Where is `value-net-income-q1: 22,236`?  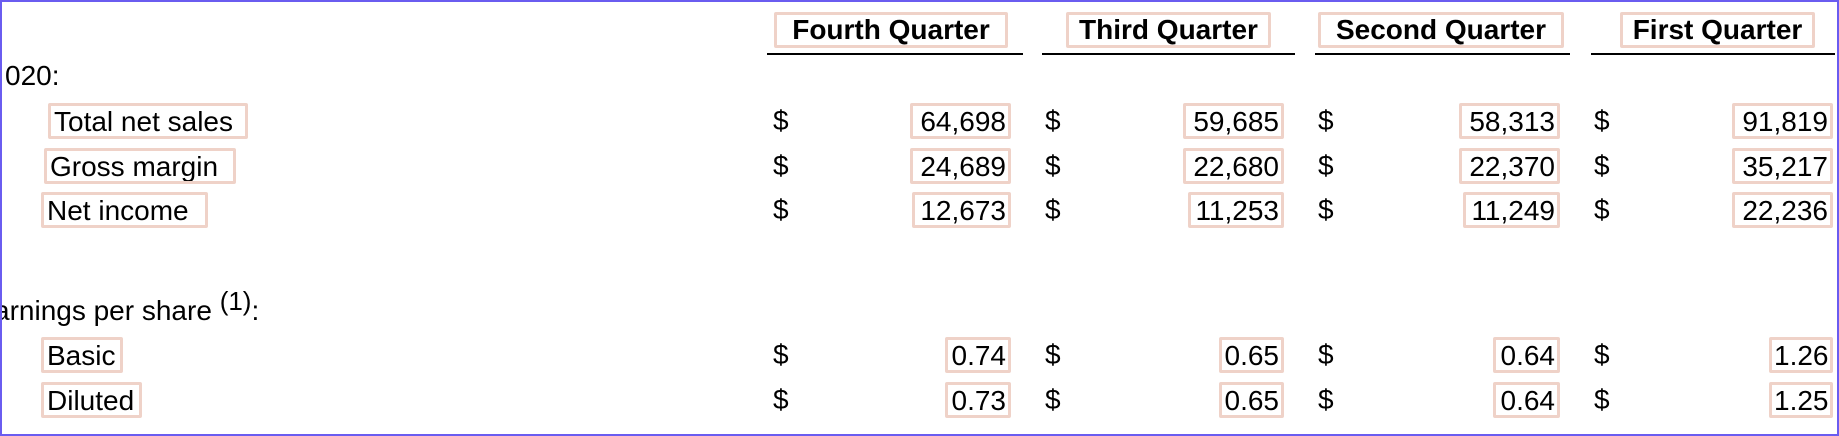 value-net-income-q1: 22,236 is located at coordinates (1782, 210).